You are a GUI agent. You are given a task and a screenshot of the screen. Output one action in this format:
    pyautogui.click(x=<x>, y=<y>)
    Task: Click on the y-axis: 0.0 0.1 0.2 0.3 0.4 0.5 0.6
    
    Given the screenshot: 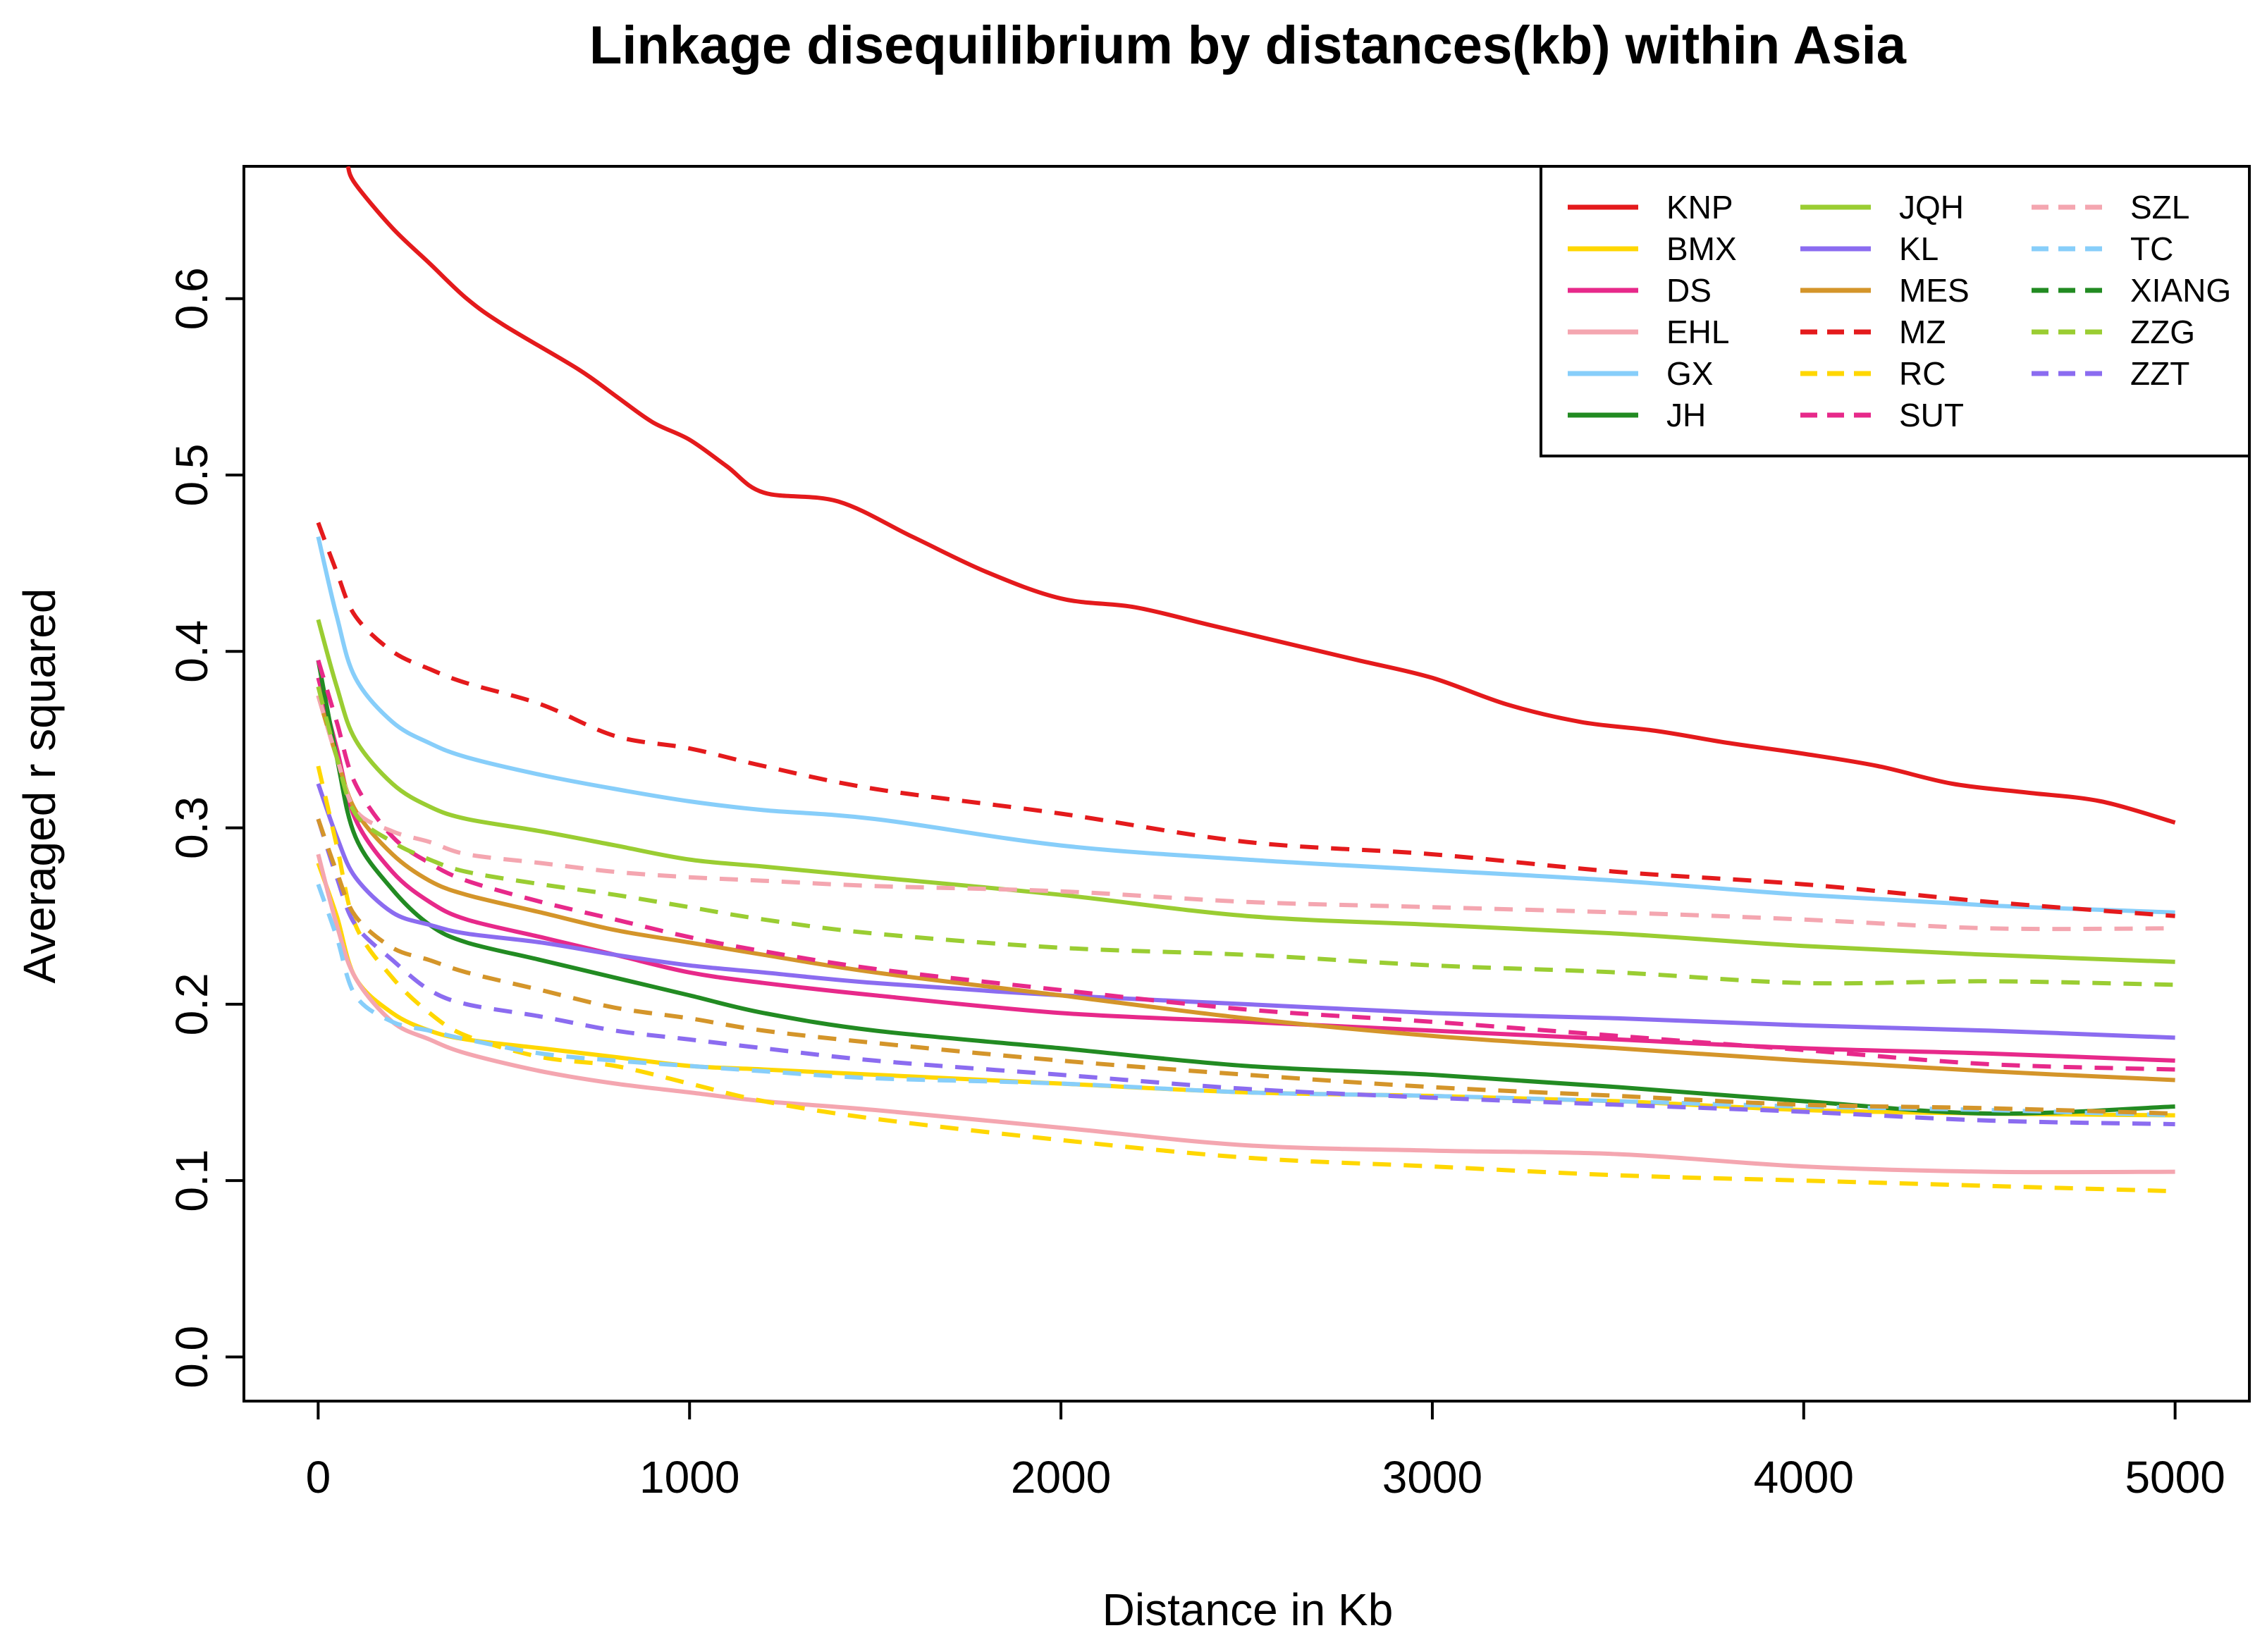 What is the action you would take?
    pyautogui.click(x=205, y=827)
    